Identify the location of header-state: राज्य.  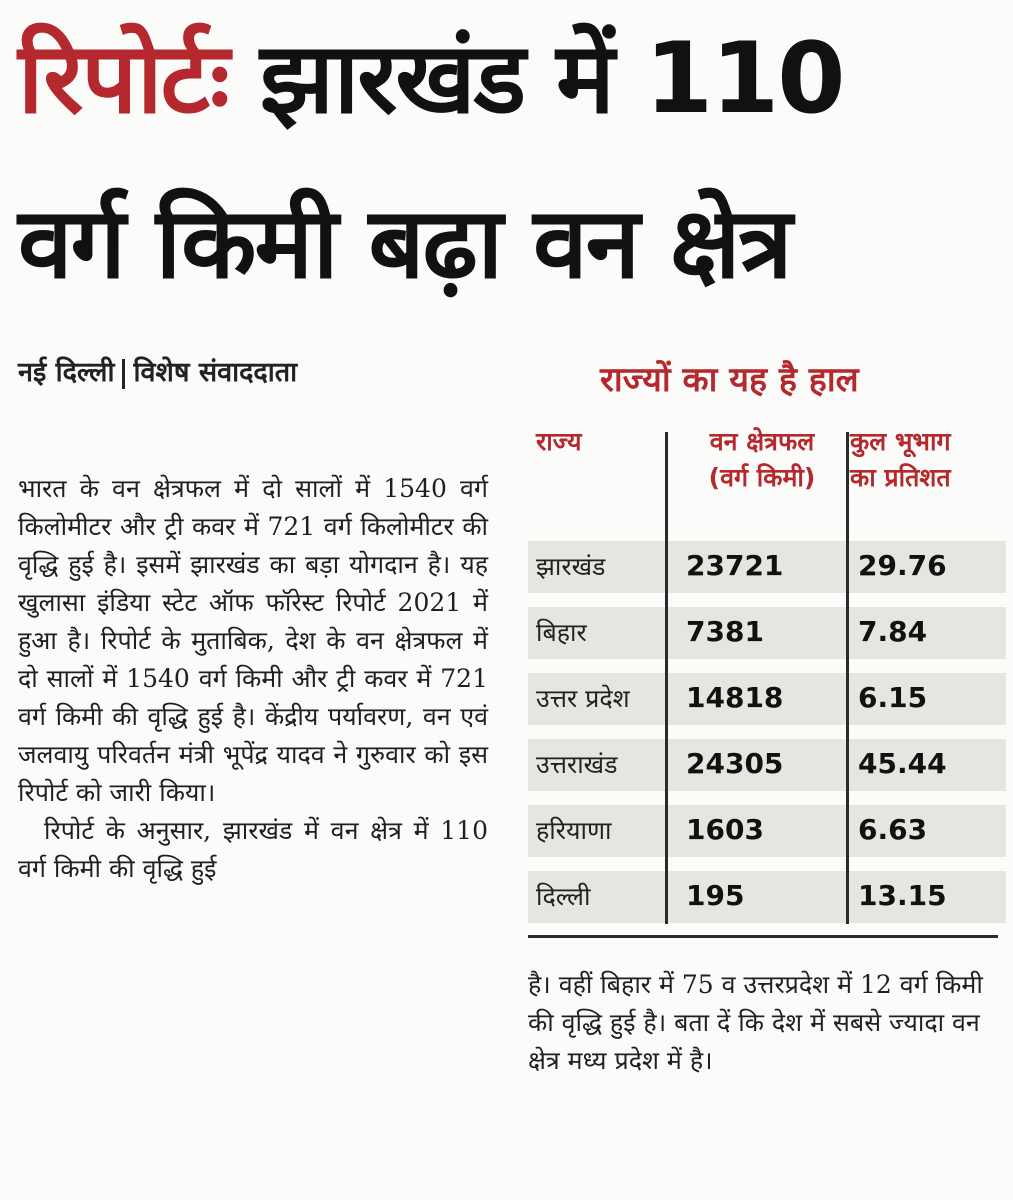
(559, 441).